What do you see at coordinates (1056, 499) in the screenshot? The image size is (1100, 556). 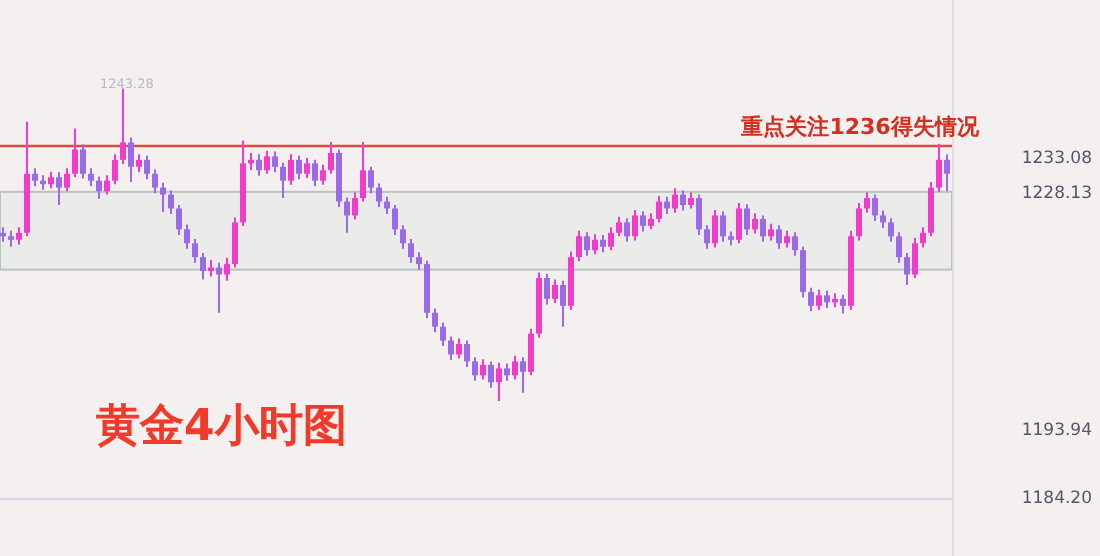 I see `y-tick-label: 1184.20` at bounding box center [1056, 499].